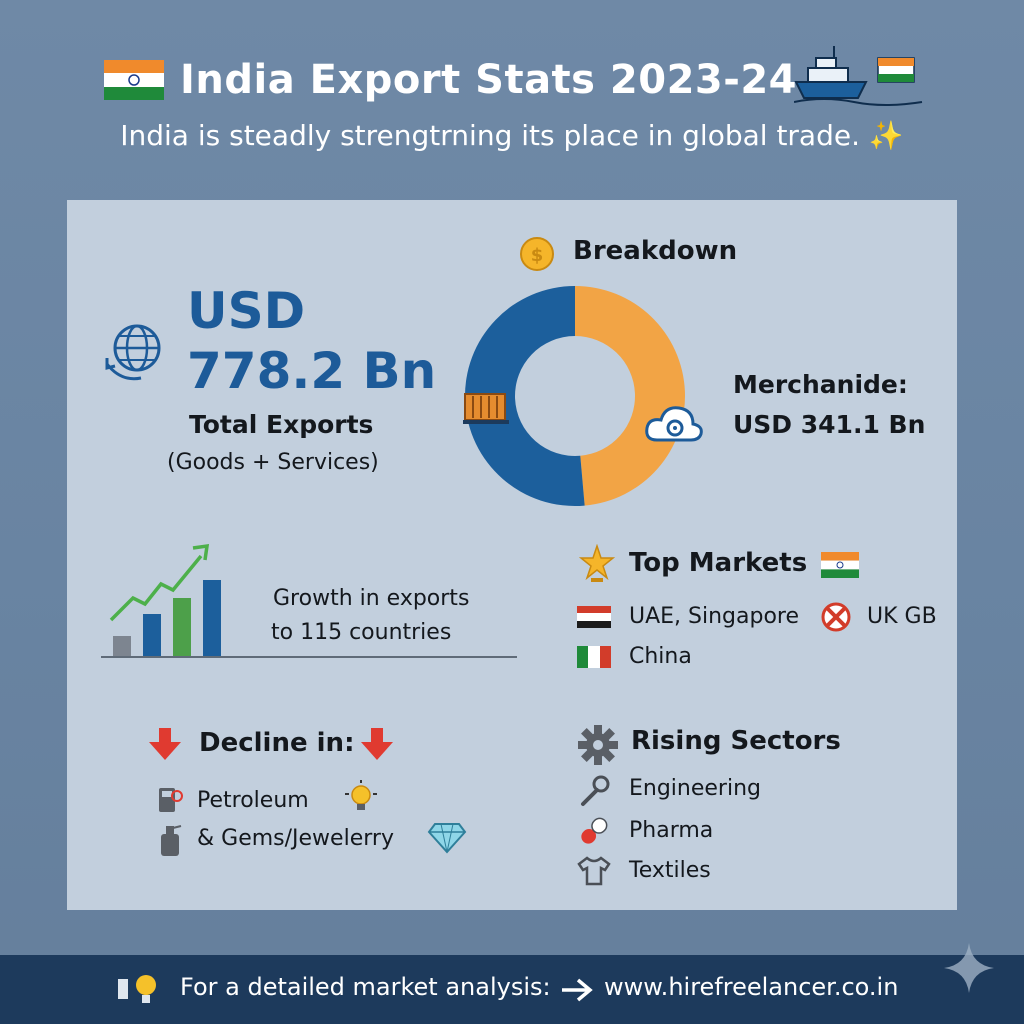 Image resolution: width=1024 pixels, height=1024 pixels. Describe the element at coordinates (751, 987) in the screenshot. I see `footer-website-link: www.hirefreelancer.co.in` at that location.